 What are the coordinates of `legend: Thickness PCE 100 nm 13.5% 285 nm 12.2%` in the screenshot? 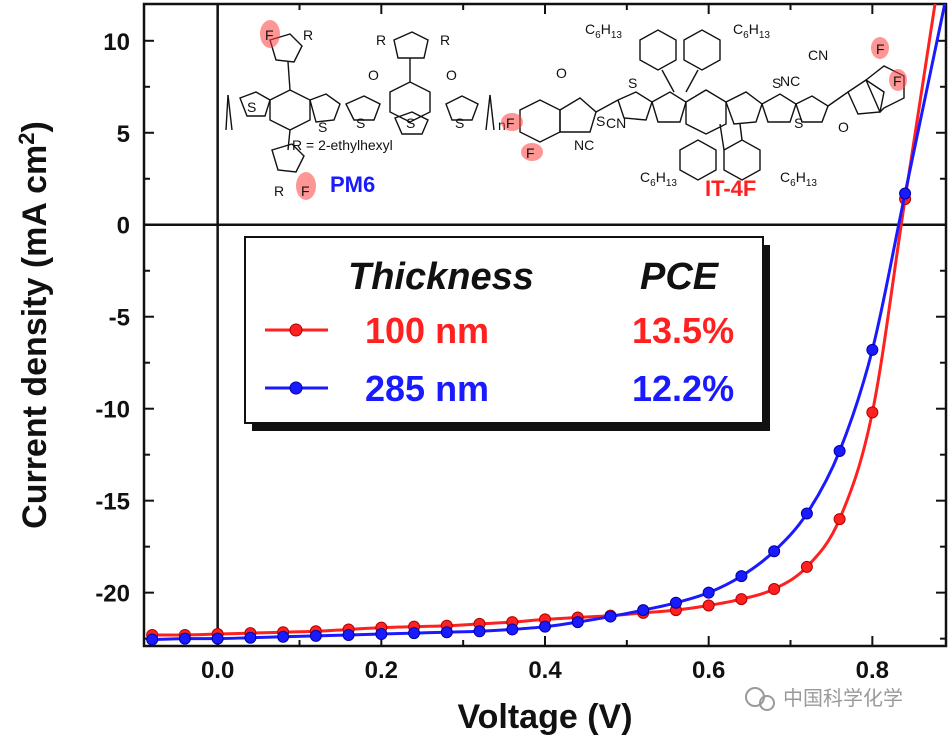 It's located at (507, 333).